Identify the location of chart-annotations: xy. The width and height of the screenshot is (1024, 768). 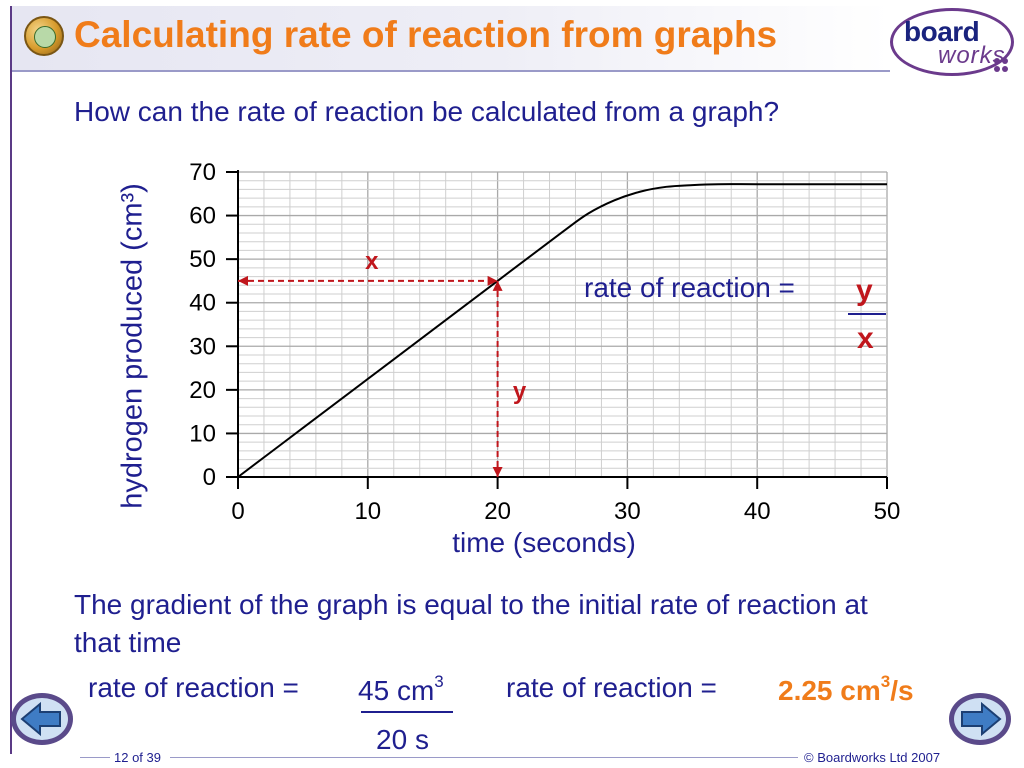
(382, 362).